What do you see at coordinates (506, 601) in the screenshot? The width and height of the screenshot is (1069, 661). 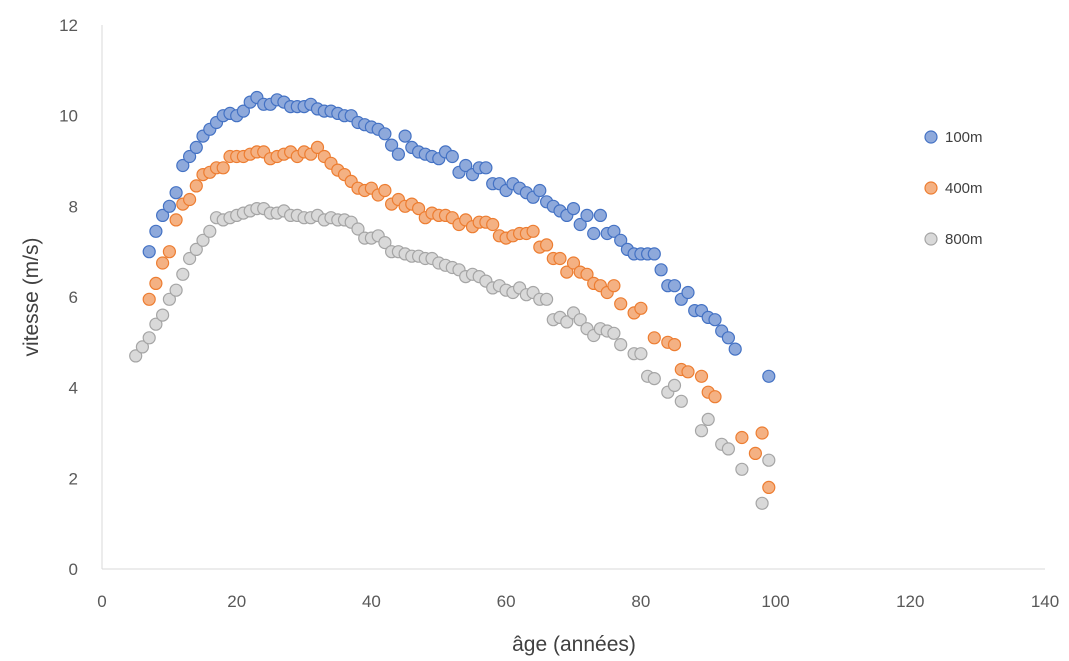 I see `x-tick-label: 60` at bounding box center [506, 601].